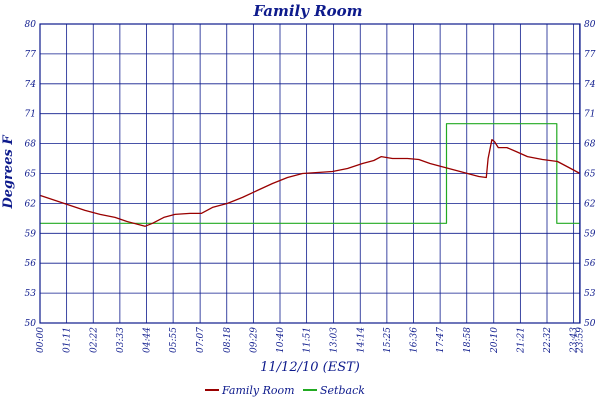  Describe the element at coordinates (310, 367) in the screenshot. I see `x-axis-label: 11/12/10 (EST)` at that location.